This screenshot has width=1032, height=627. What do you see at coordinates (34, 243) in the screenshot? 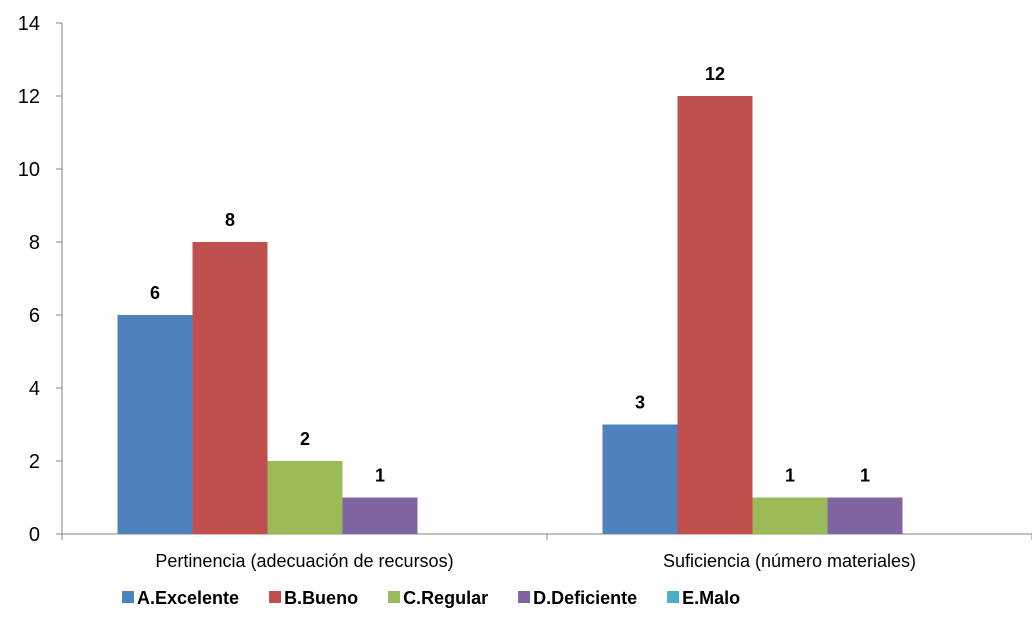
I see `y-tick-label: 8` at bounding box center [34, 243].